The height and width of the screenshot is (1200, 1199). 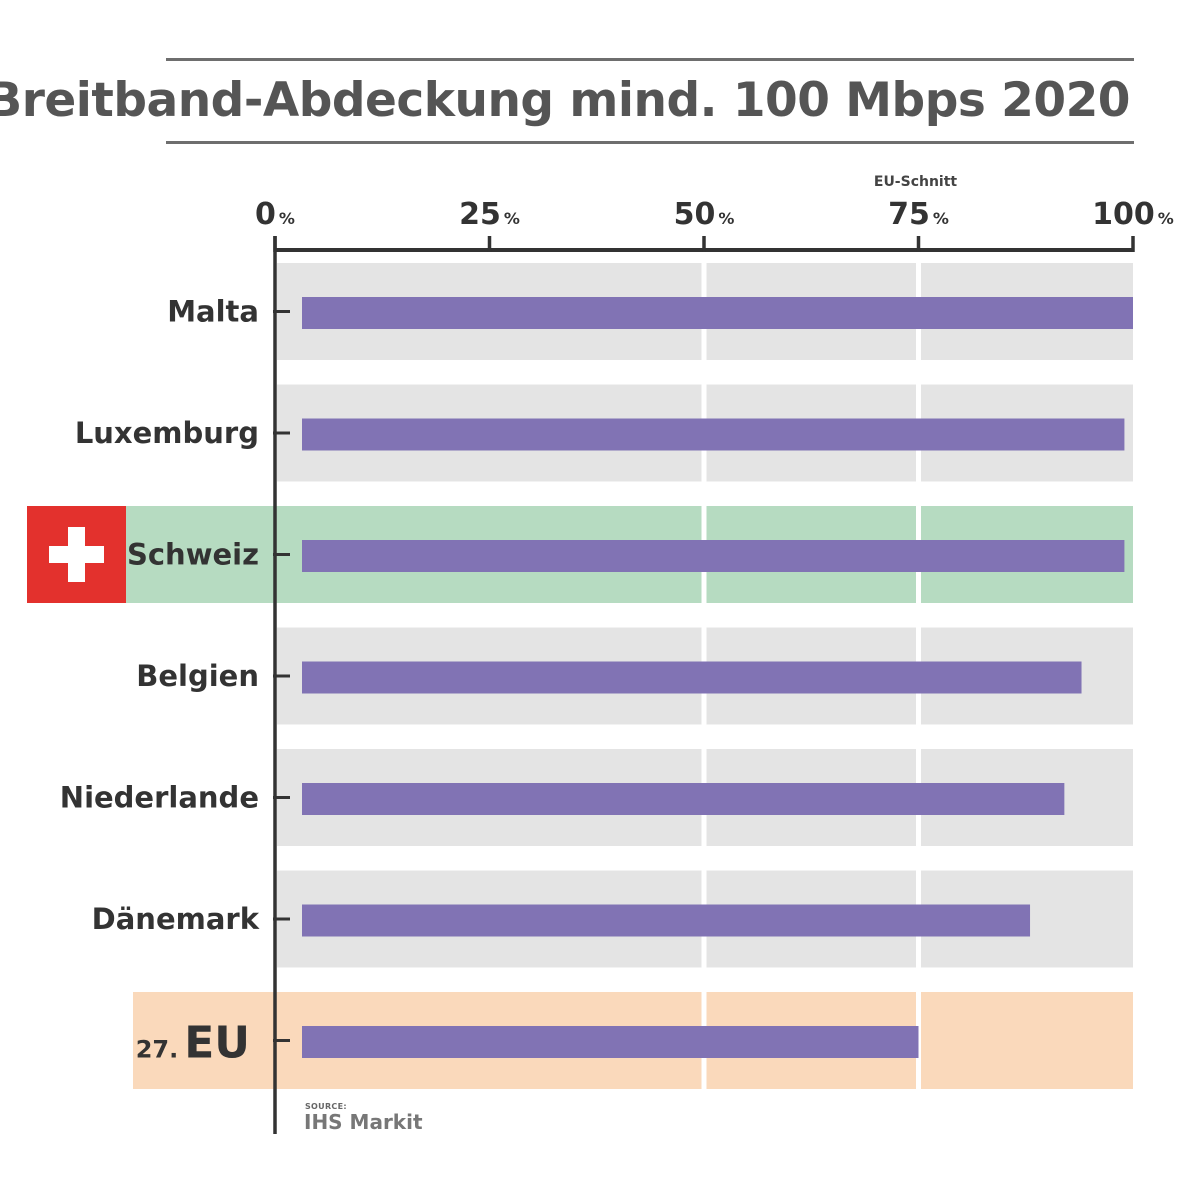 I want to click on x-tick-label: 100%, so click(x=1133, y=214).